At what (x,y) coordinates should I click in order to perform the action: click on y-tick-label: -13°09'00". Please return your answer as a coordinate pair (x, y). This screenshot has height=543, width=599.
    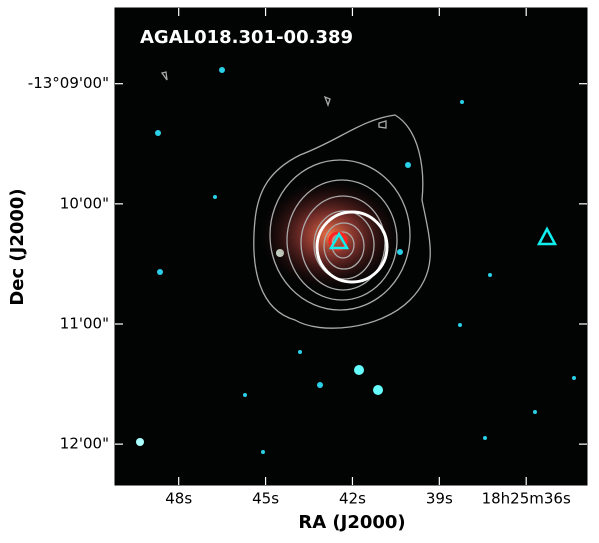
    Looking at the image, I should click on (68, 83).